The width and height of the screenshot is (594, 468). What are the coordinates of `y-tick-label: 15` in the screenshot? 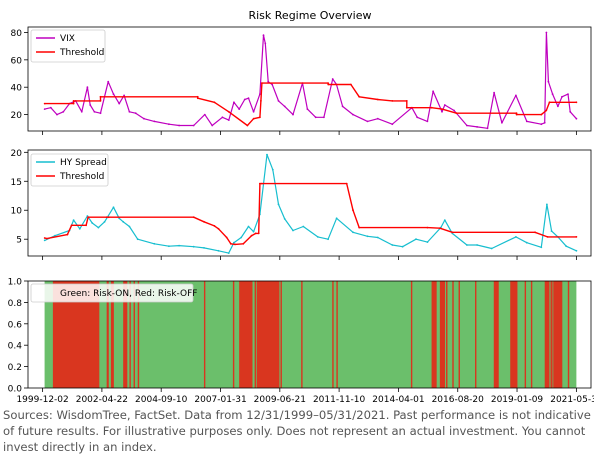 It's located at (16, 183).